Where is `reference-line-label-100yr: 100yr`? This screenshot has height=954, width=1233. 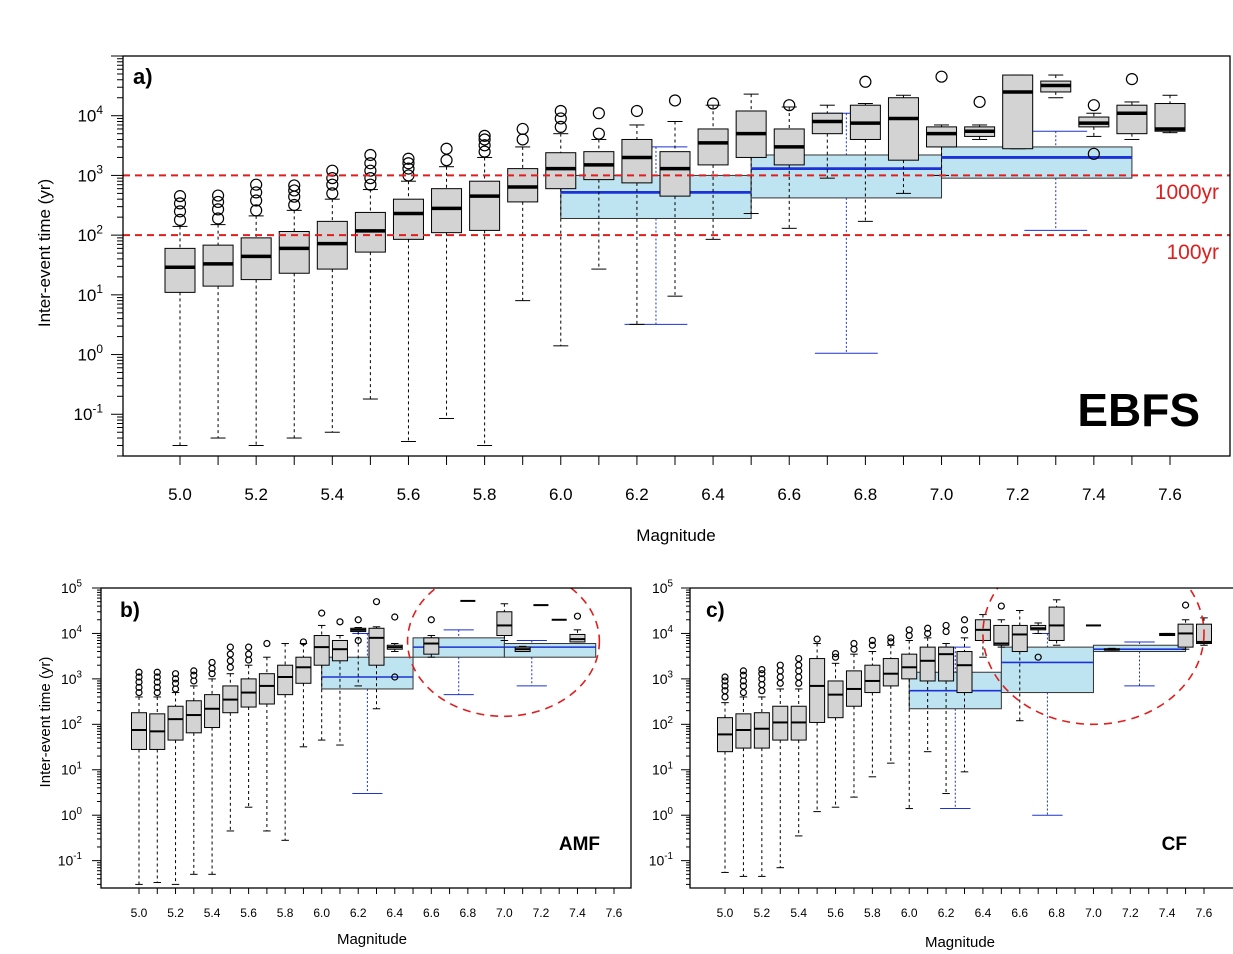 reference-line-label-100yr: 100yr is located at coordinates (1192, 252).